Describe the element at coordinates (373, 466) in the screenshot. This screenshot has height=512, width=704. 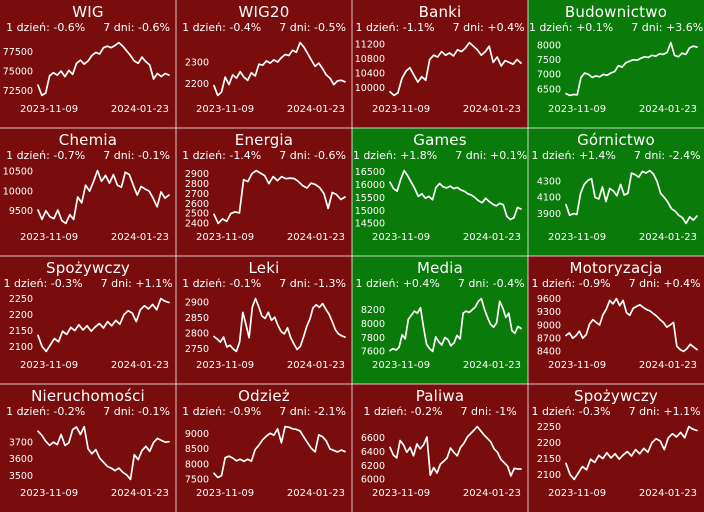
I see `y-tick-label: 6200` at that location.